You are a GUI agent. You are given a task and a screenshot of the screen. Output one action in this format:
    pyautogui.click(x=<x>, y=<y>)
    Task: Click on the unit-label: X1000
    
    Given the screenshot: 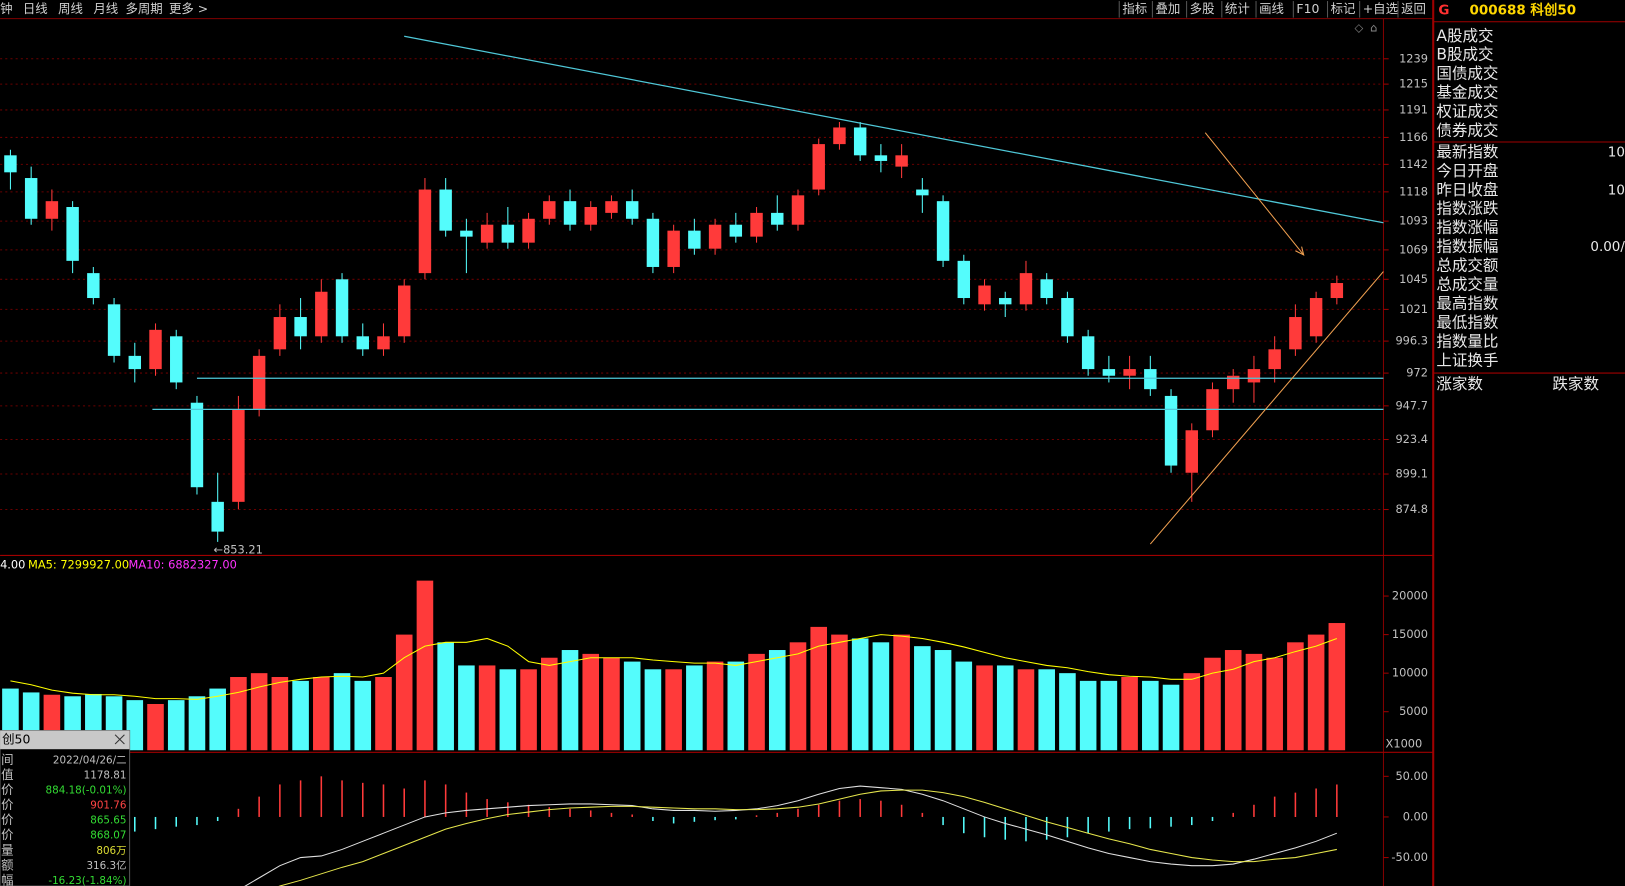 What is the action you would take?
    pyautogui.click(x=1404, y=744)
    